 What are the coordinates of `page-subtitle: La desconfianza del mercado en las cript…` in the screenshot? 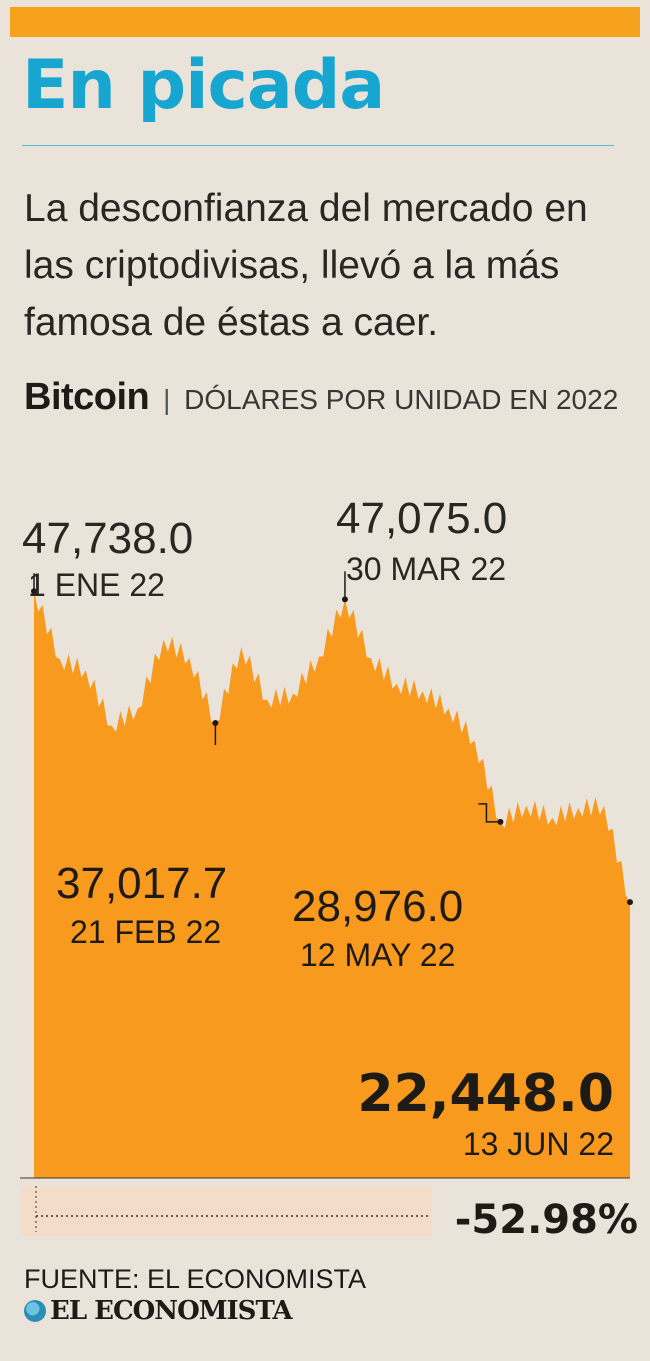 It's located at (306, 265).